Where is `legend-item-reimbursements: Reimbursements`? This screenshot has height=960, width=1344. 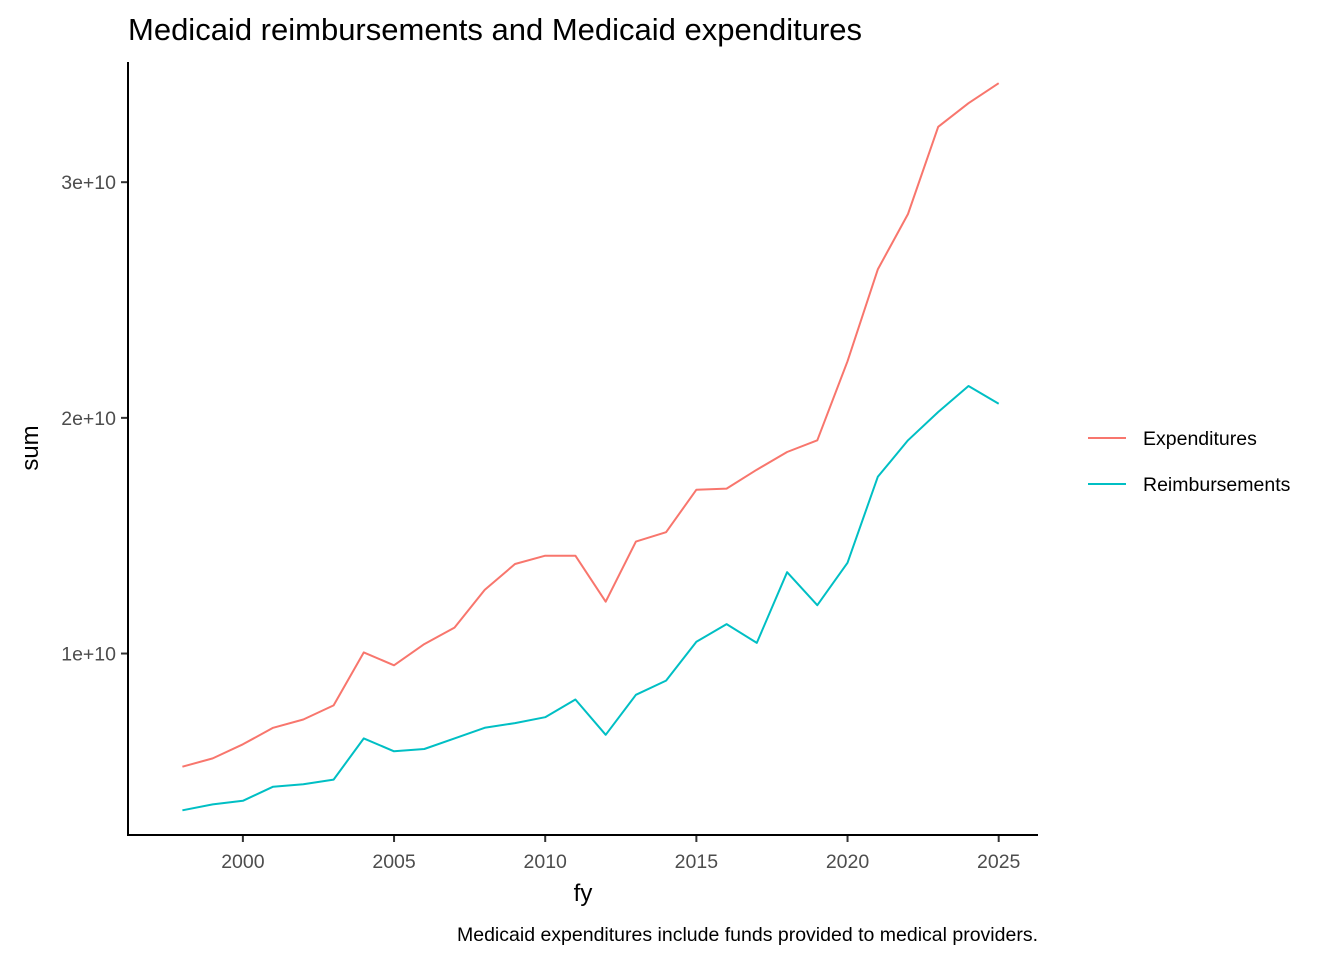 legend-item-reimbursements: Reimbursements is located at coordinates (1189, 485).